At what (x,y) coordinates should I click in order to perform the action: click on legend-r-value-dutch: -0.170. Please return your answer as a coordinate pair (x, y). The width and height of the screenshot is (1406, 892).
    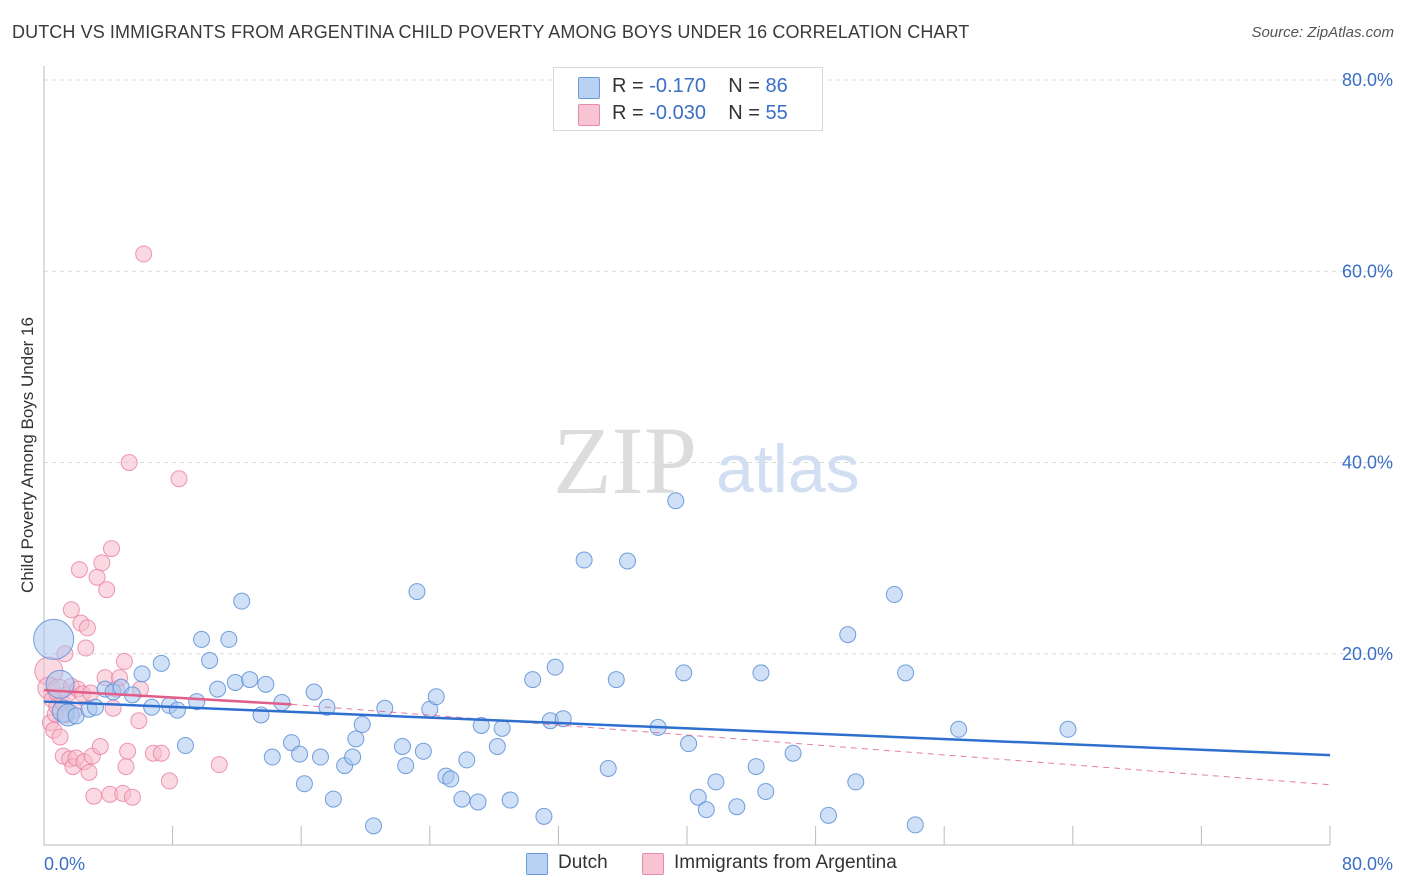
    Looking at the image, I should click on (677, 86).